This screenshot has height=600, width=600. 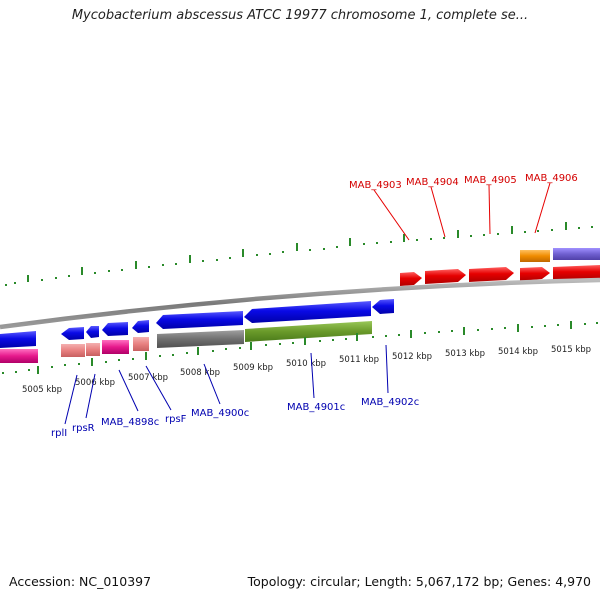 What do you see at coordinates (148, 378) in the screenshot?
I see `kbp-label-5007: 5007 kbp` at bounding box center [148, 378].